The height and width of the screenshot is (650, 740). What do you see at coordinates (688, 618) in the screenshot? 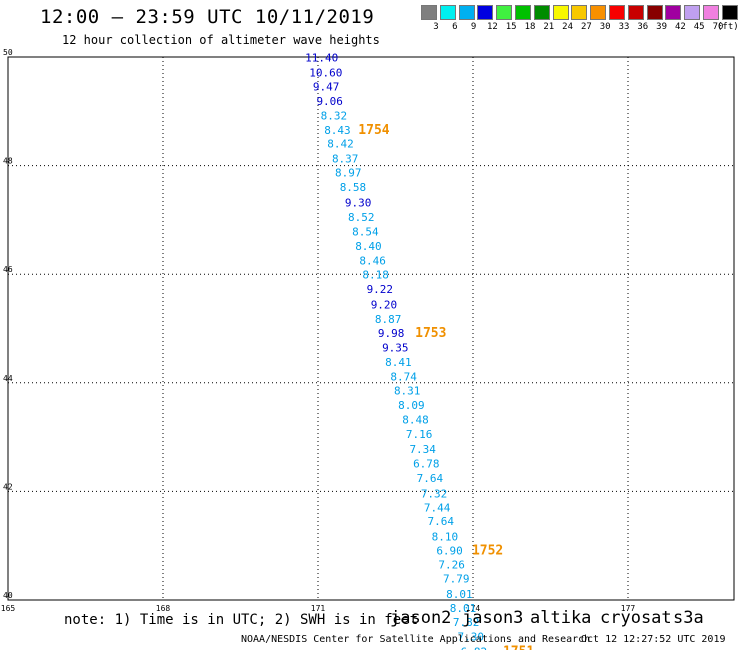
I see `satellite-s3a: s3a` at bounding box center [688, 618].